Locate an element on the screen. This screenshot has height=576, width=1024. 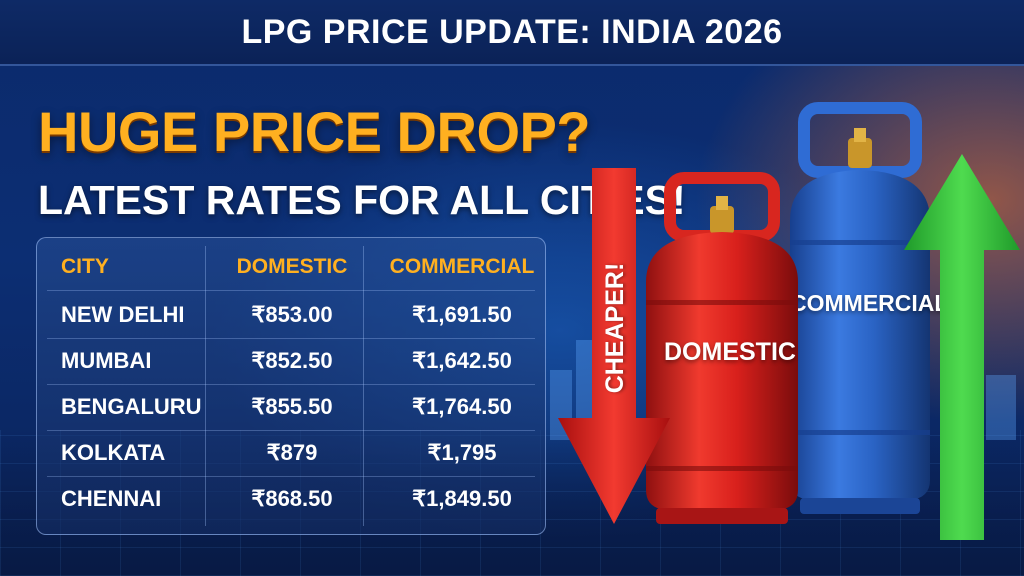
domestic-price-cell: ₹868.50 is located at coordinates (292, 498).